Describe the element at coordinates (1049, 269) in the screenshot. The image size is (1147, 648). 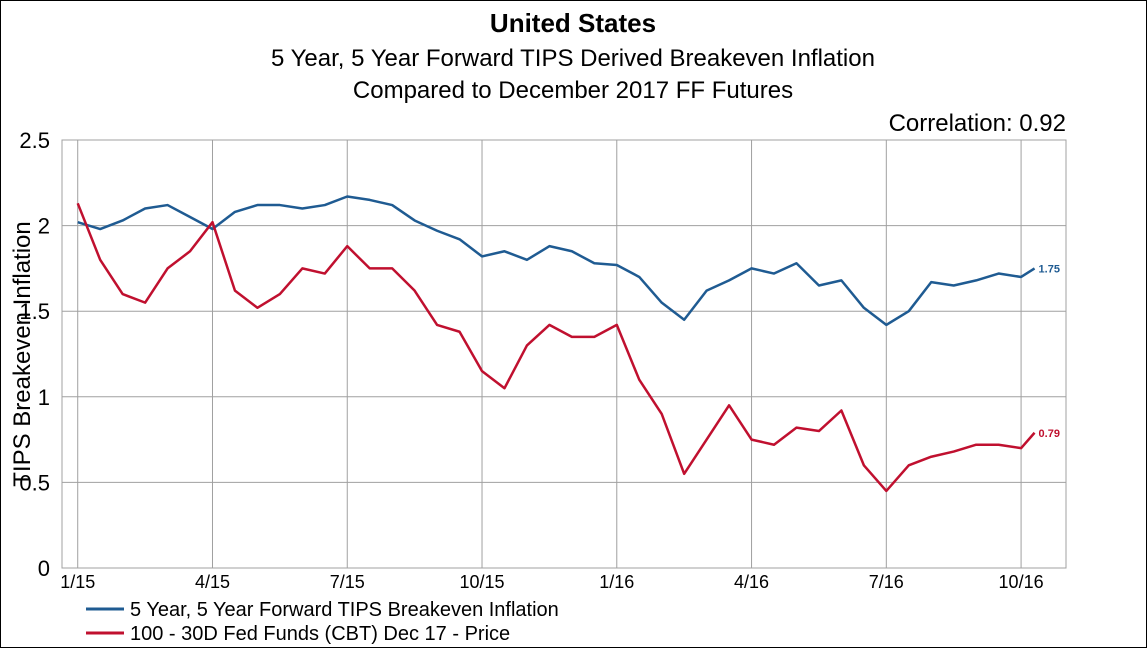
I see `value-label: 1.75` at that location.